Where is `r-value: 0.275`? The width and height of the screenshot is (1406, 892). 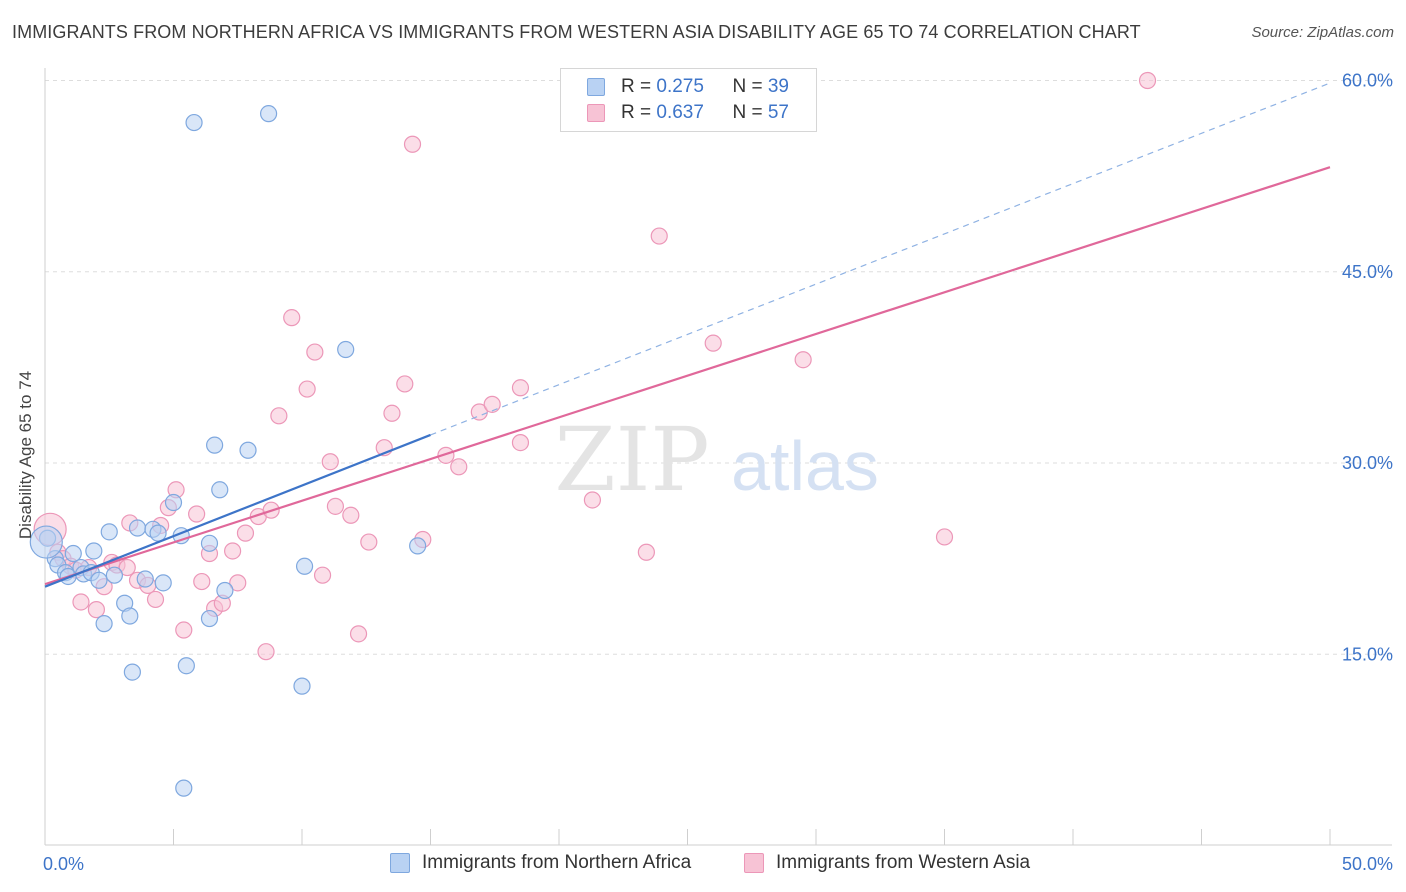
r-value: 0.275 is located at coordinates (680, 86).